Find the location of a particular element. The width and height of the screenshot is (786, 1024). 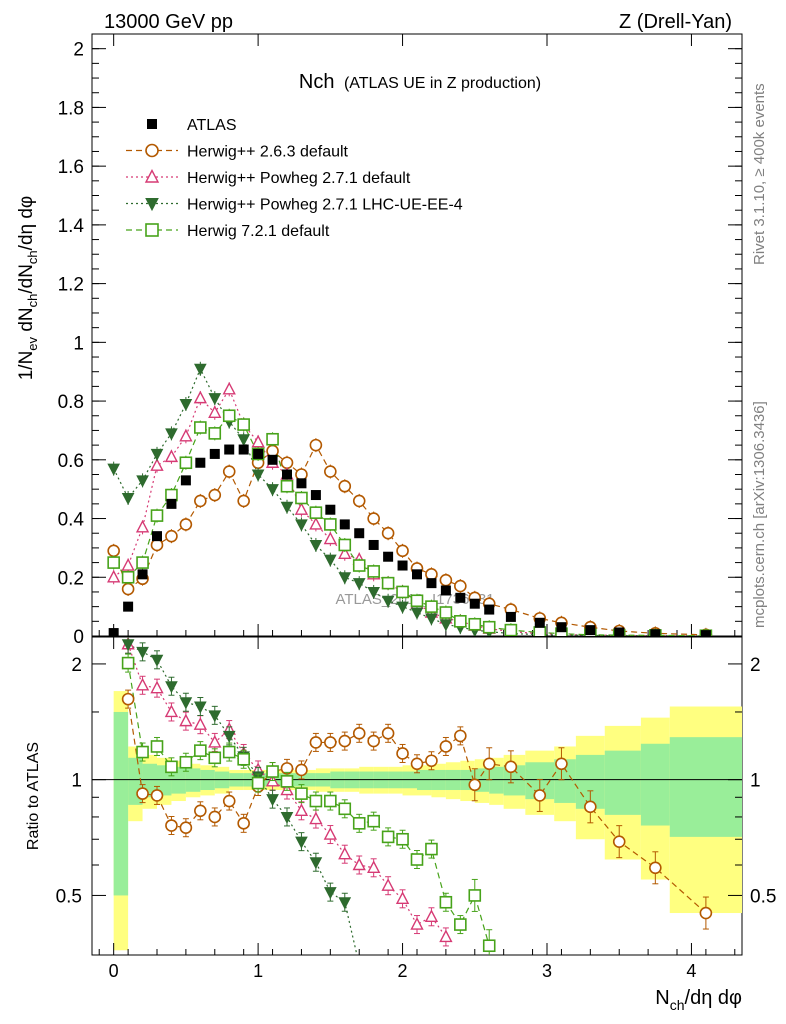

legend-label: Herwig++ 2.6.3 default is located at coordinates (268, 152).